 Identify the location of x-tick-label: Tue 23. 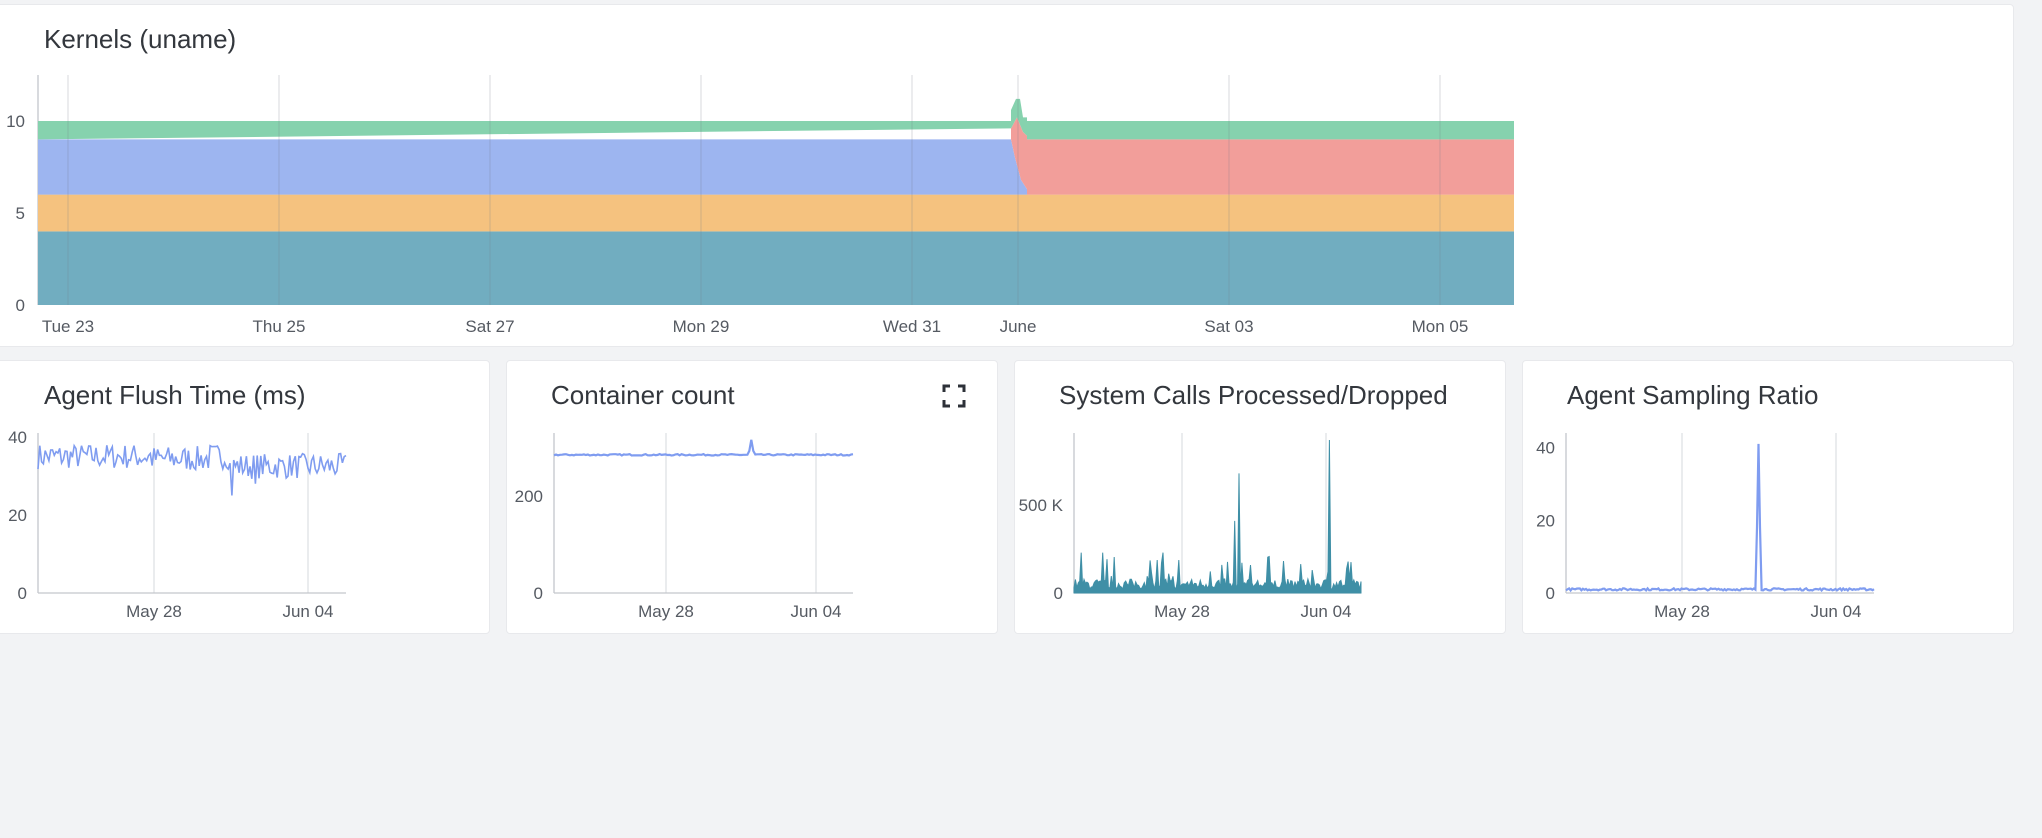
(68, 326).